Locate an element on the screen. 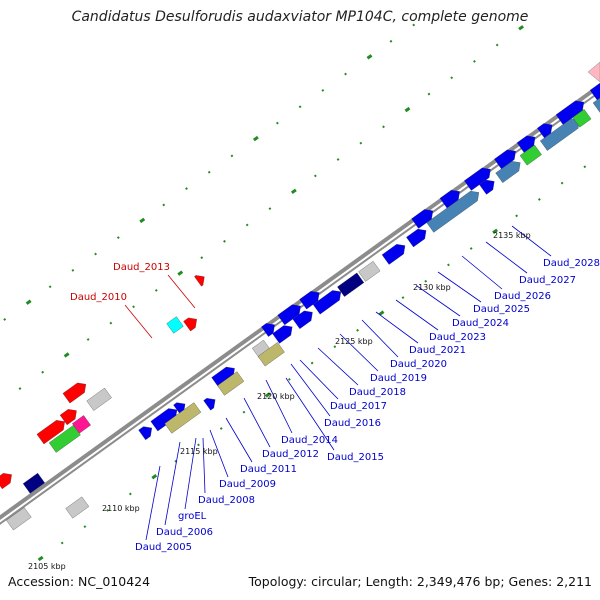 This screenshot has width=600, height=600. gene-label: Daud_2026 is located at coordinates (522, 296).